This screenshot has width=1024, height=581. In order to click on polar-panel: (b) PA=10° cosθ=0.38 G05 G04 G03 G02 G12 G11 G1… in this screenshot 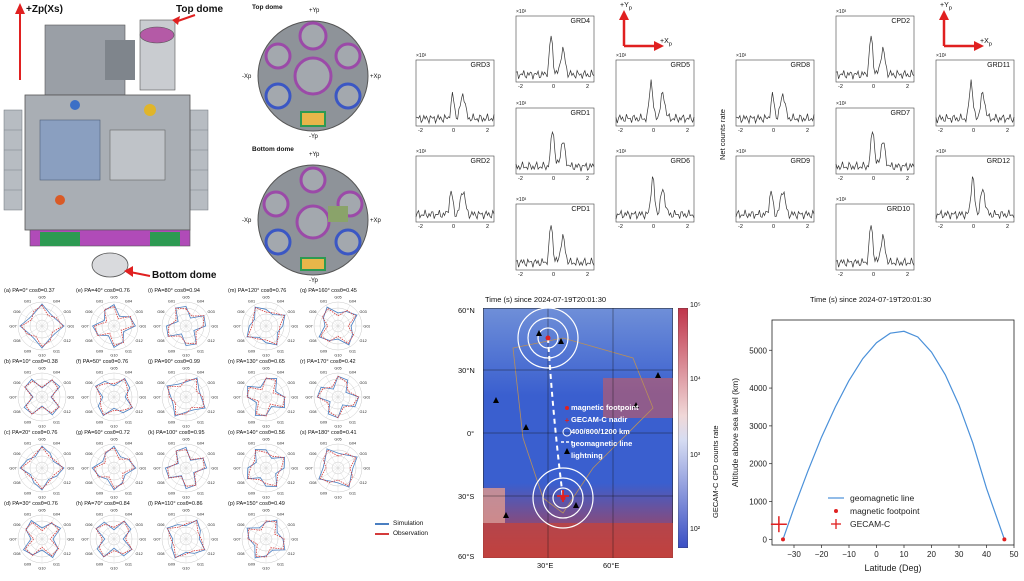, I will do `click(39, 394)`.